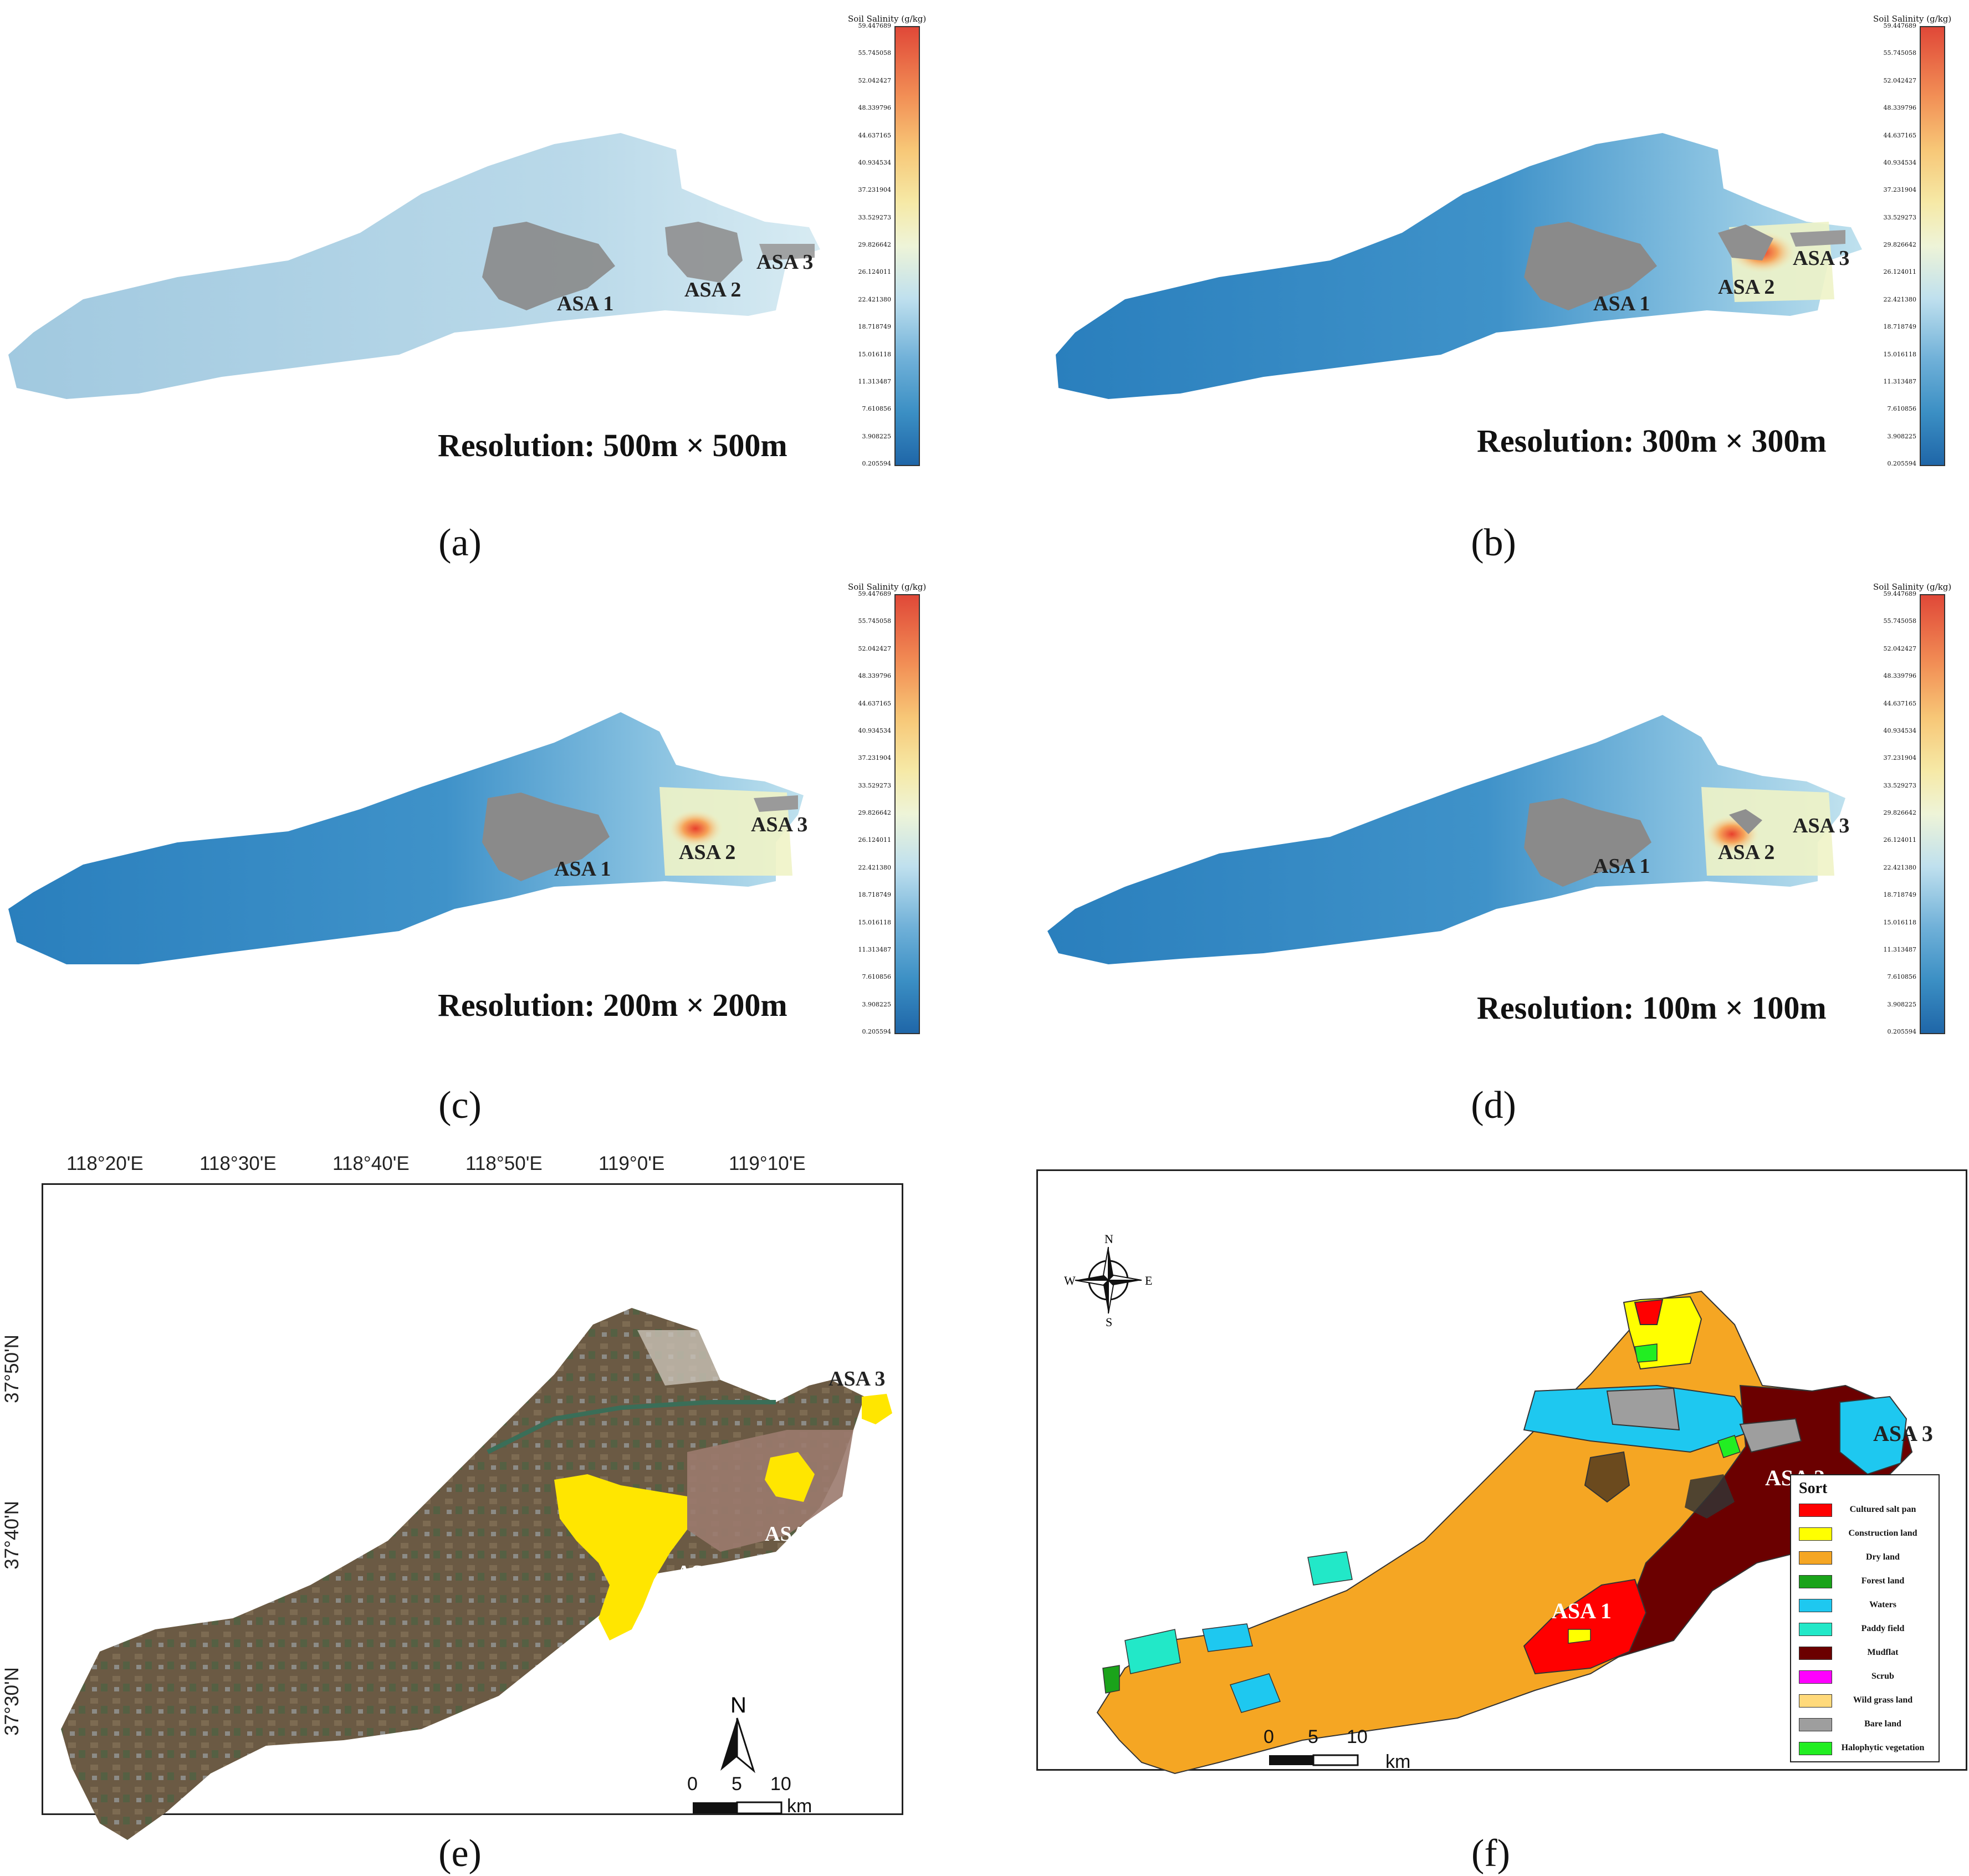 The width and height of the screenshot is (1969, 1876). I want to click on salinity-map-c: ASA 1 ASA 2 ASA 3, so click(407, 838).